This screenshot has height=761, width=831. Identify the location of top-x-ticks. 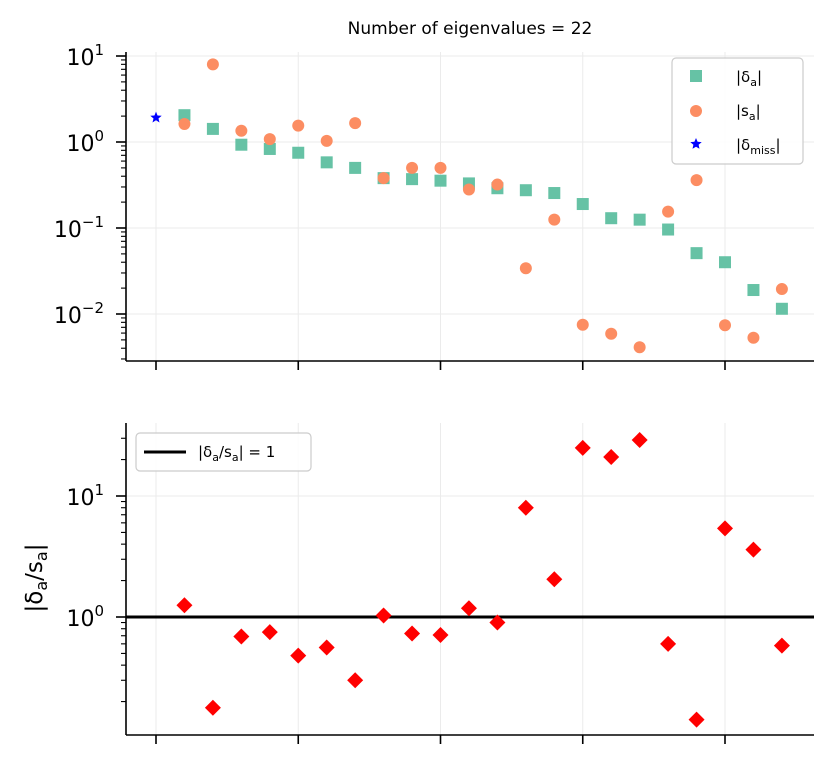
(440, 365).